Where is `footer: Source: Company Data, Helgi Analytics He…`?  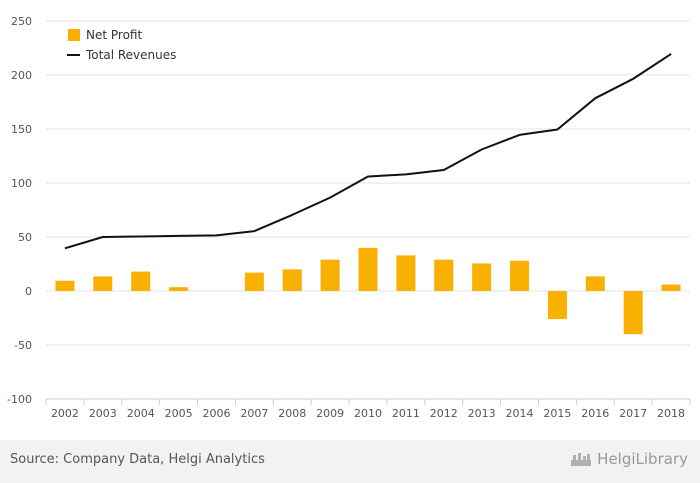 footer: Source: Company Data, Helgi Analytics He… is located at coordinates (350, 461).